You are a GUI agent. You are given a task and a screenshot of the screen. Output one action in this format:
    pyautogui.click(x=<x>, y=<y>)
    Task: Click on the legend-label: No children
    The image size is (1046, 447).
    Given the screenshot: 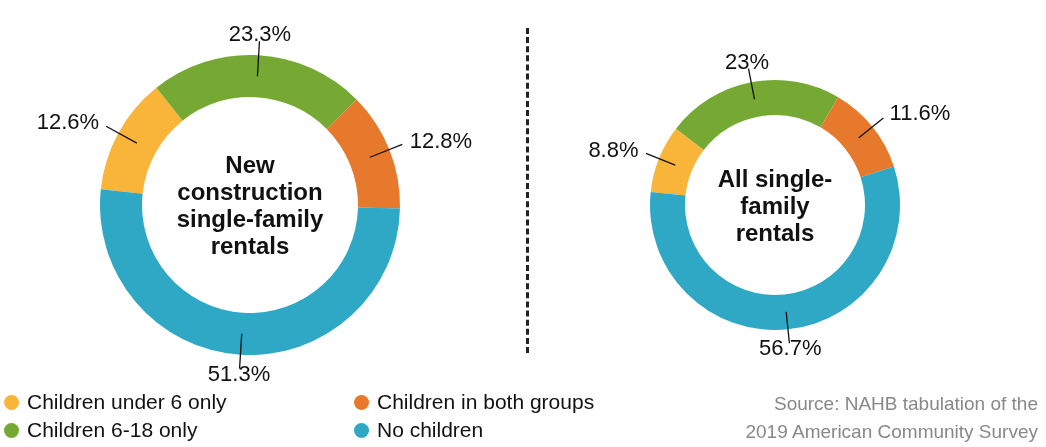 What is the action you would take?
    pyautogui.click(x=430, y=430)
    